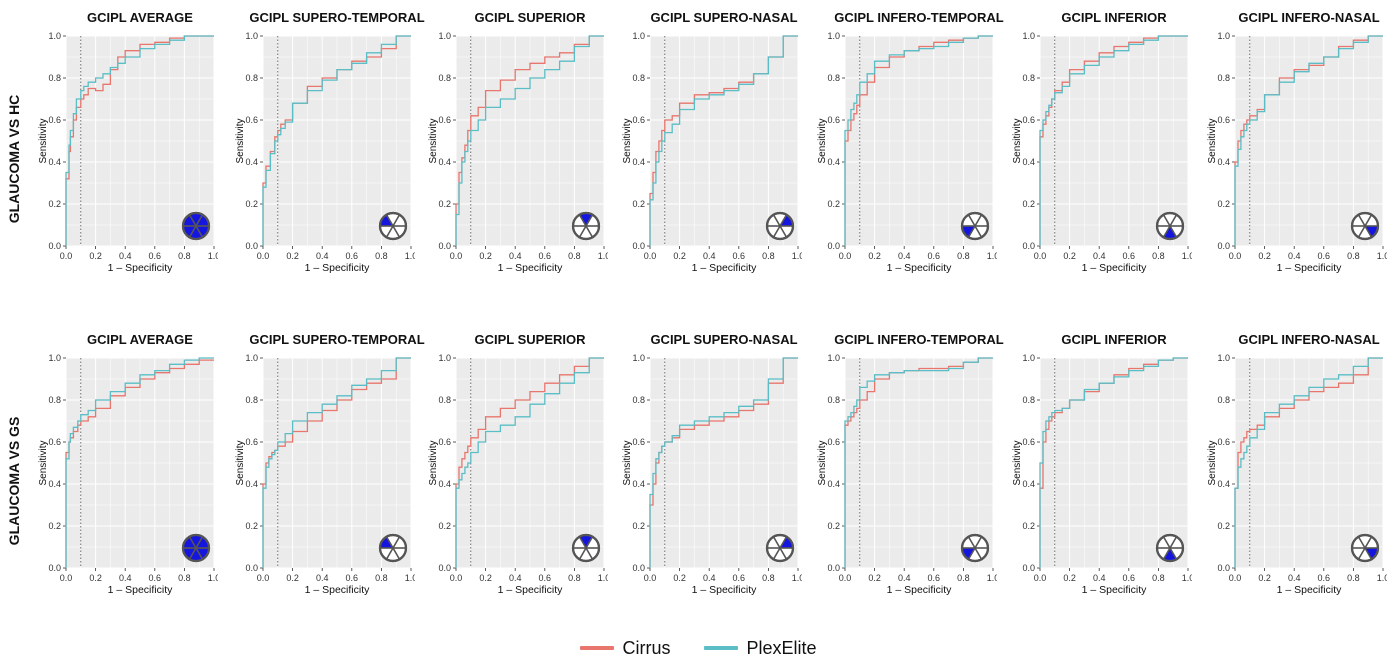 This screenshot has height=663, width=1397. What do you see at coordinates (337, 17) in the screenshot?
I see `panel-title: GCIPL SUPERO-TEMPORAL` at bounding box center [337, 17].